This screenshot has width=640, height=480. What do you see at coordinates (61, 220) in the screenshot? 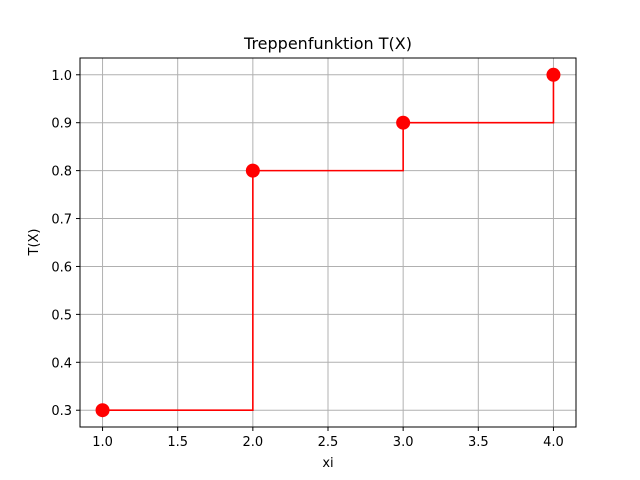
I see `y-tick-label: 0.7` at bounding box center [61, 220].